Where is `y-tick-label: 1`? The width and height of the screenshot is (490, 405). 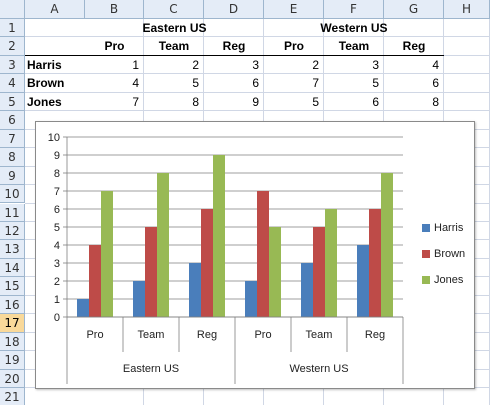
y-tick-label: 1 is located at coordinates (57, 300).